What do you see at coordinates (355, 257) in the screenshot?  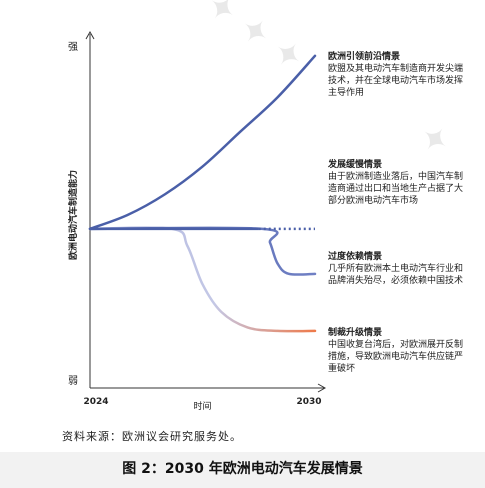 I see `scenario-title-depend: 过度依赖情景` at bounding box center [355, 257].